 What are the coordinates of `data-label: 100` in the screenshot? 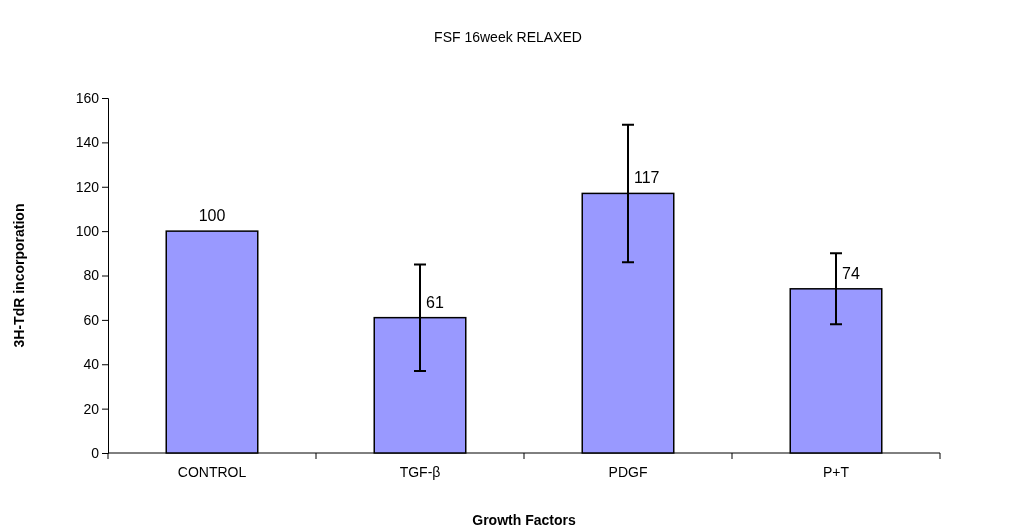 It's located at (212, 216).